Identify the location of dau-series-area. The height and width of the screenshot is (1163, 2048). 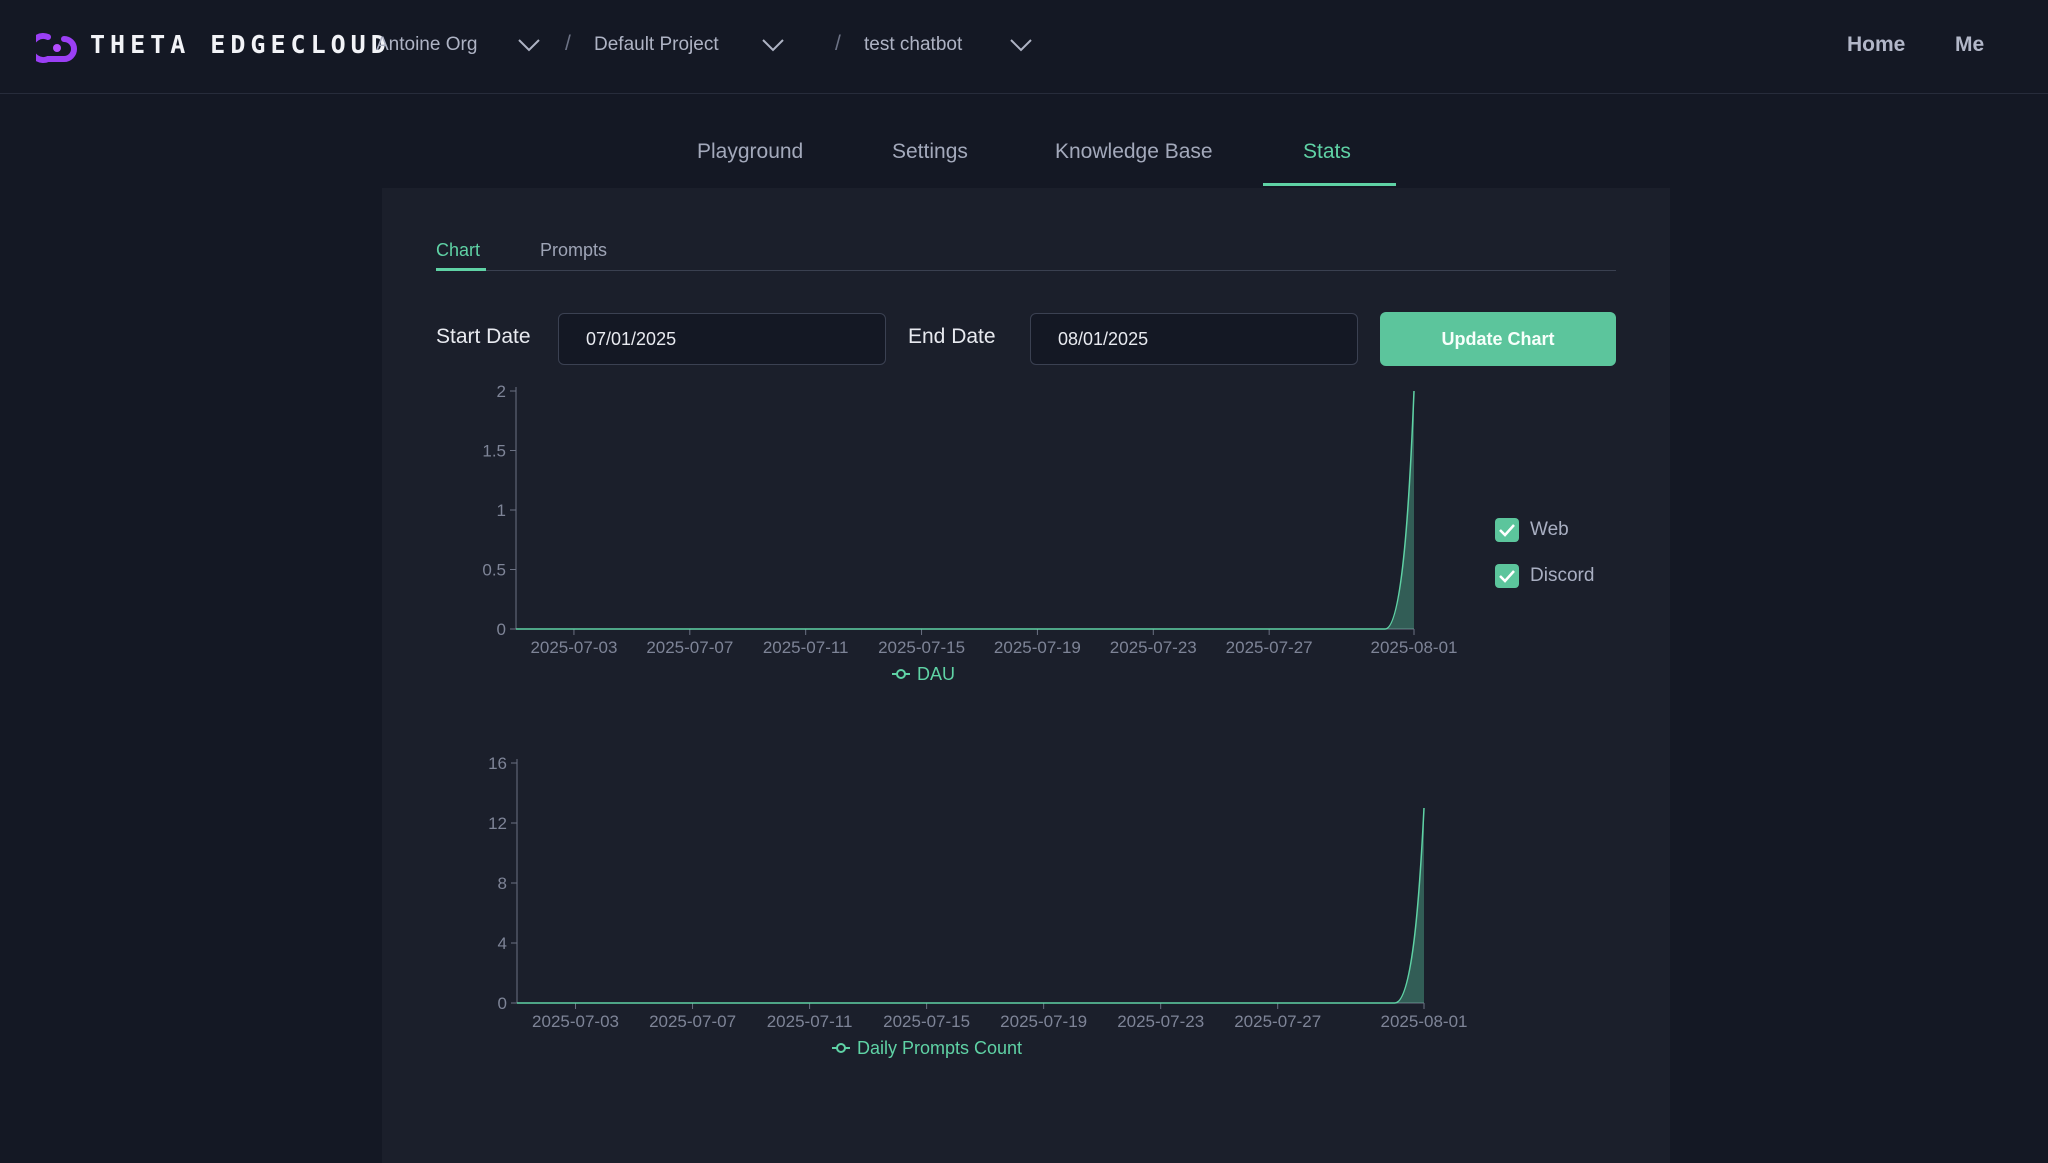
(965, 510).